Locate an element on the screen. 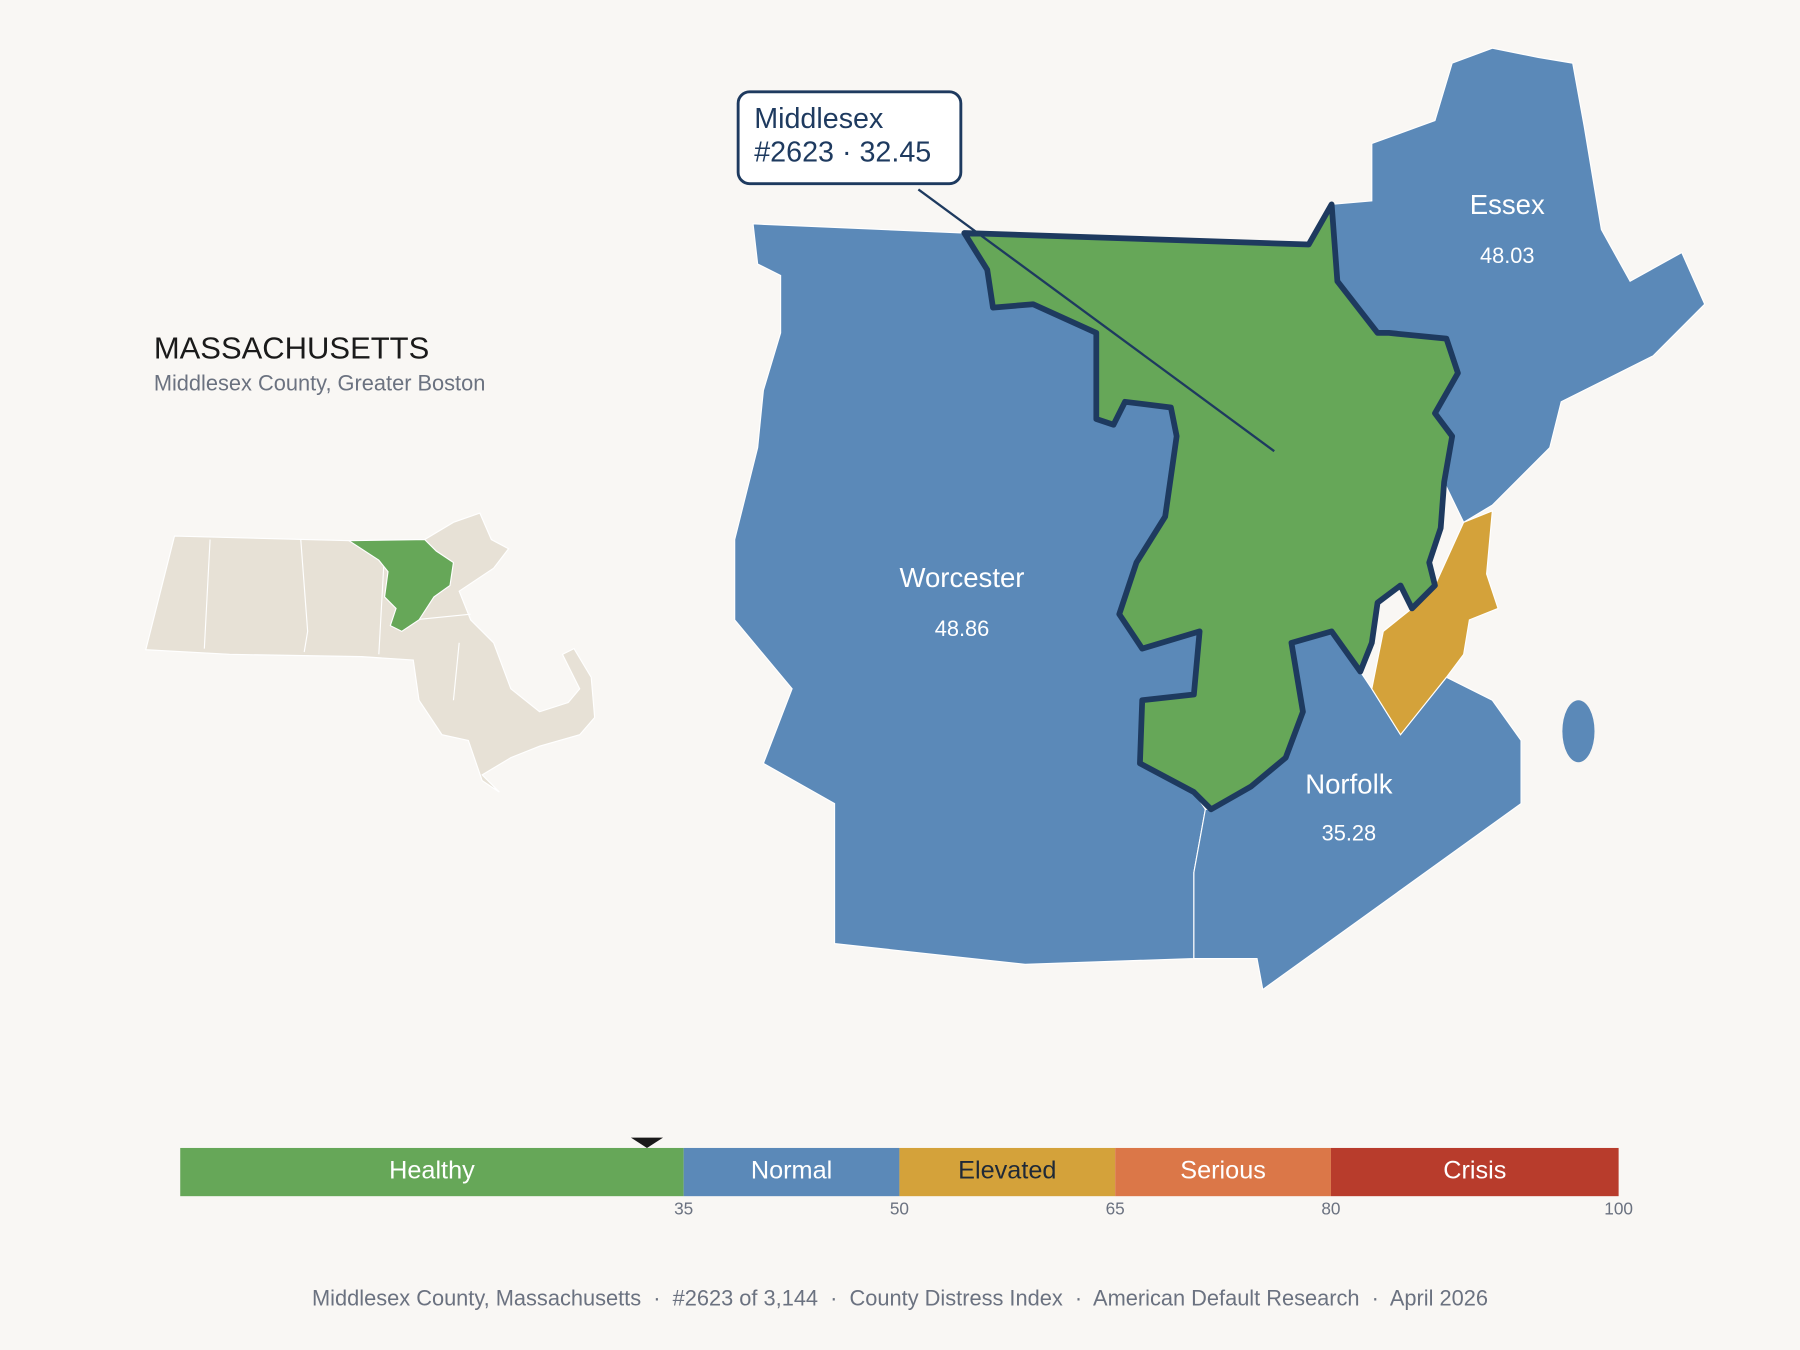  callout-box is located at coordinates (849, 138).